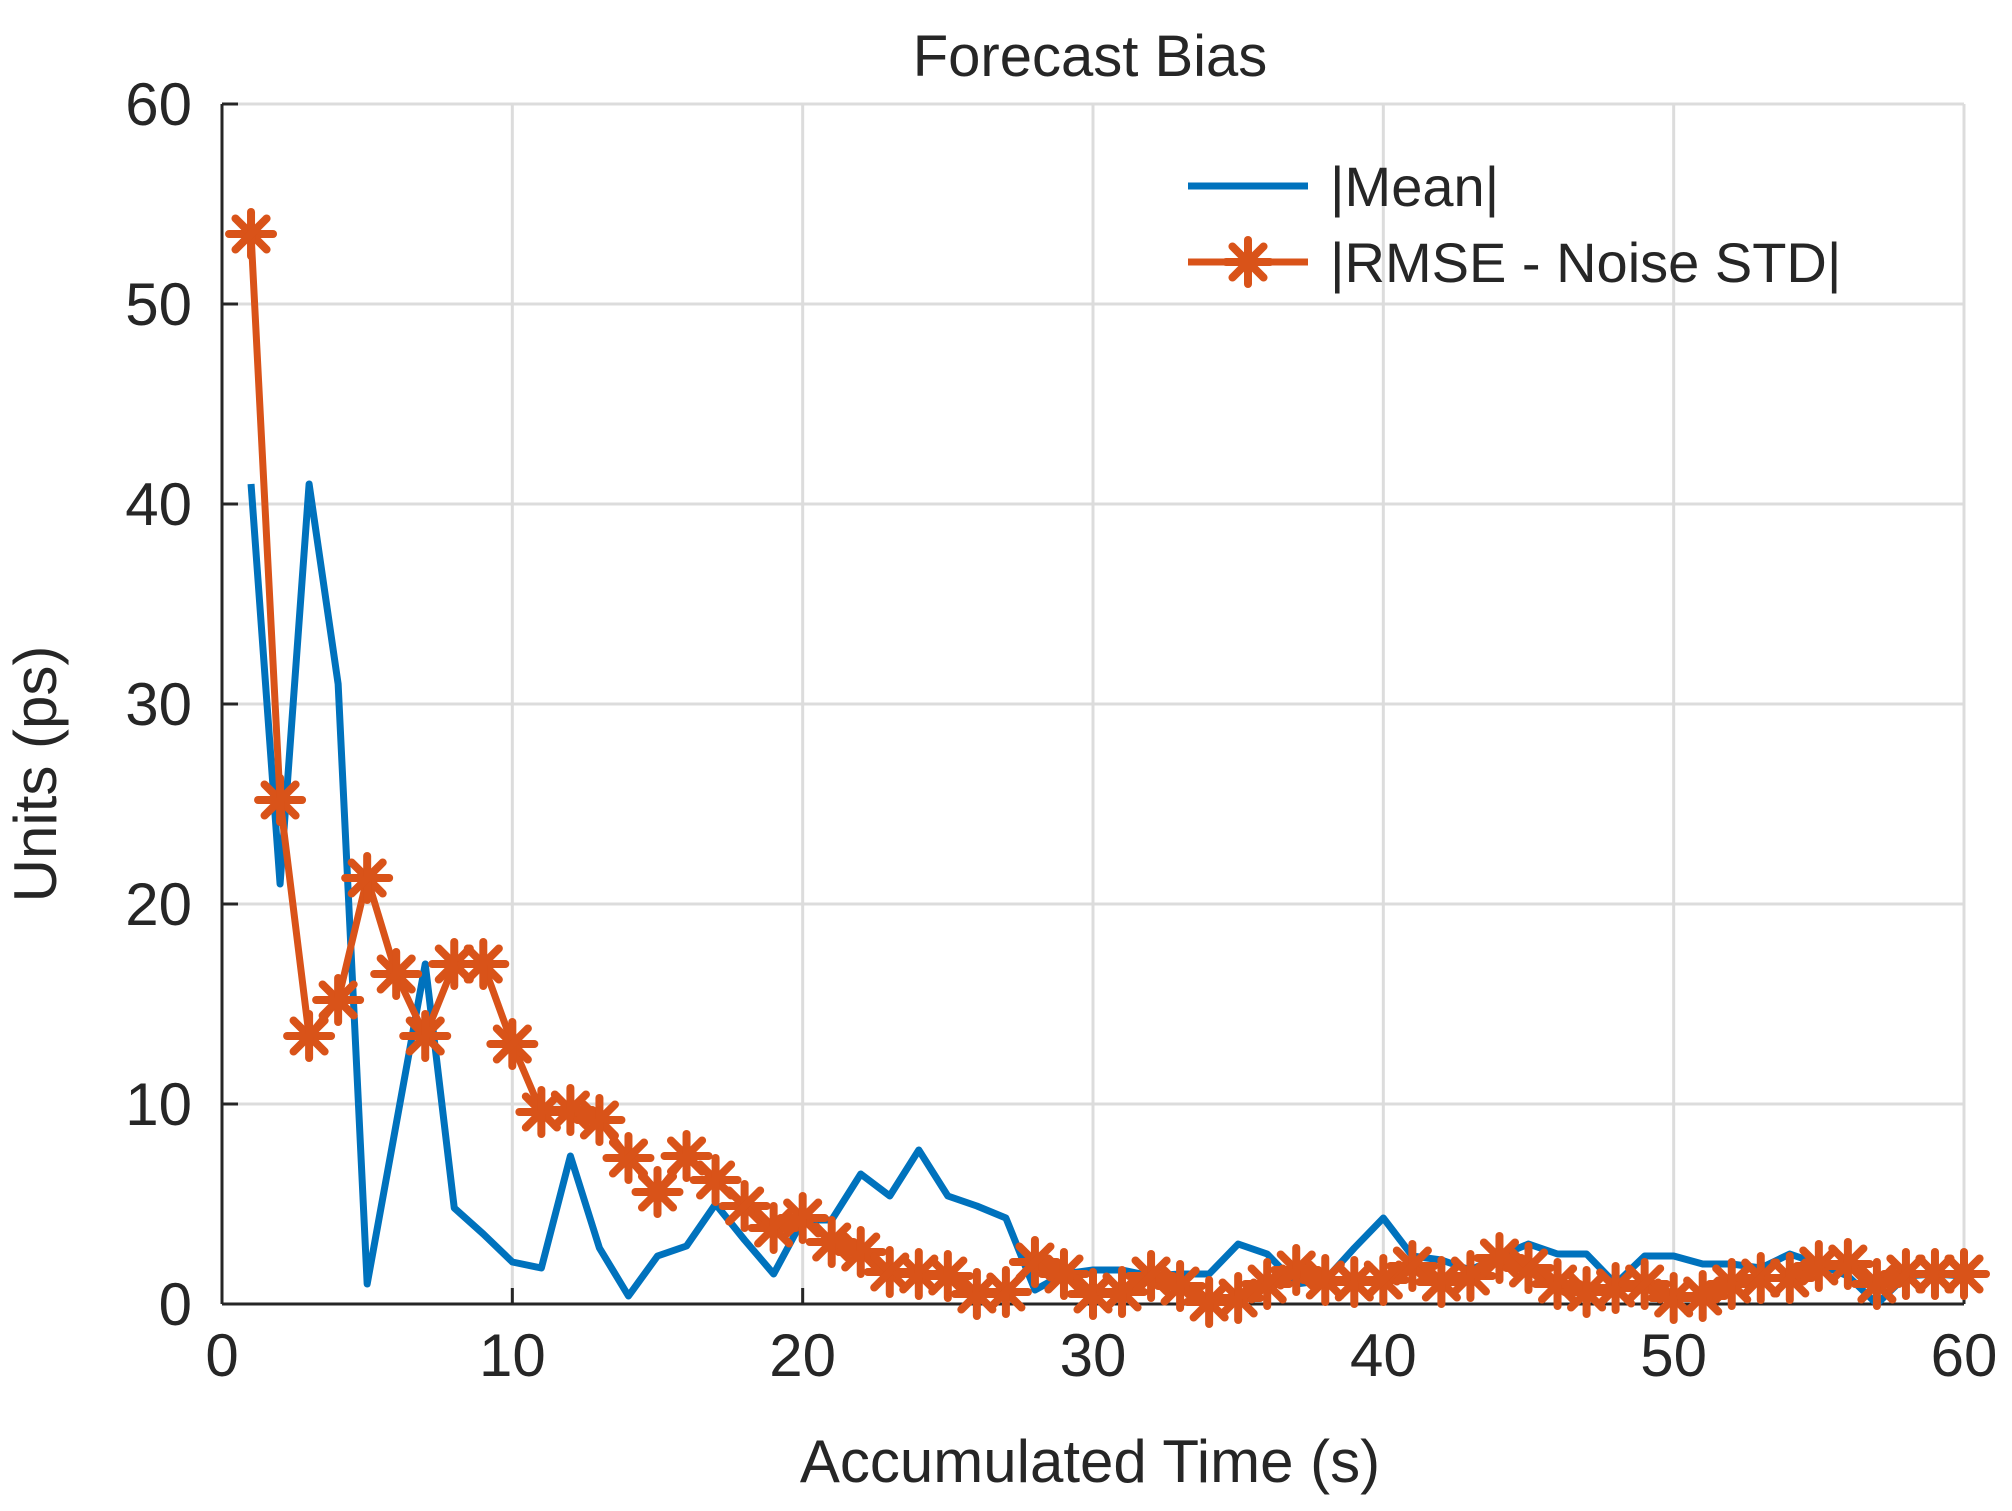 The image size is (2012, 1511). Describe the element at coordinates (1514, 224) in the screenshot. I see `legend: |Mean| |RMSE - Noise STD|` at that location.